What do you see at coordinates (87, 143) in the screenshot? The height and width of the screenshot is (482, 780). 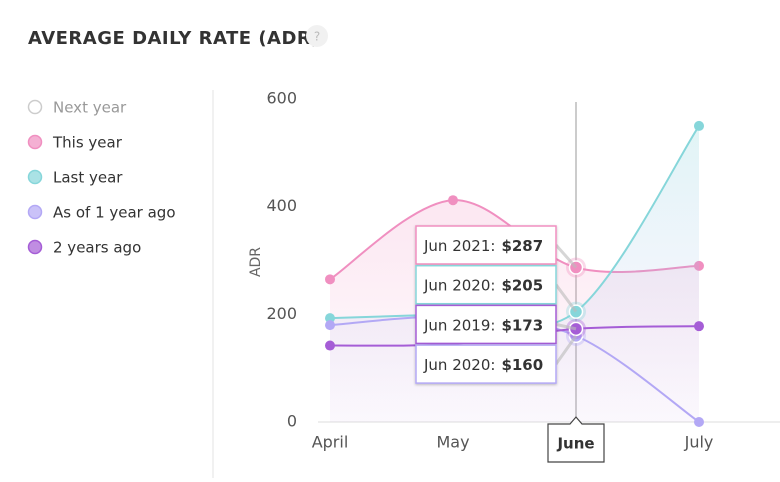 I see `legend-label: This year` at bounding box center [87, 143].